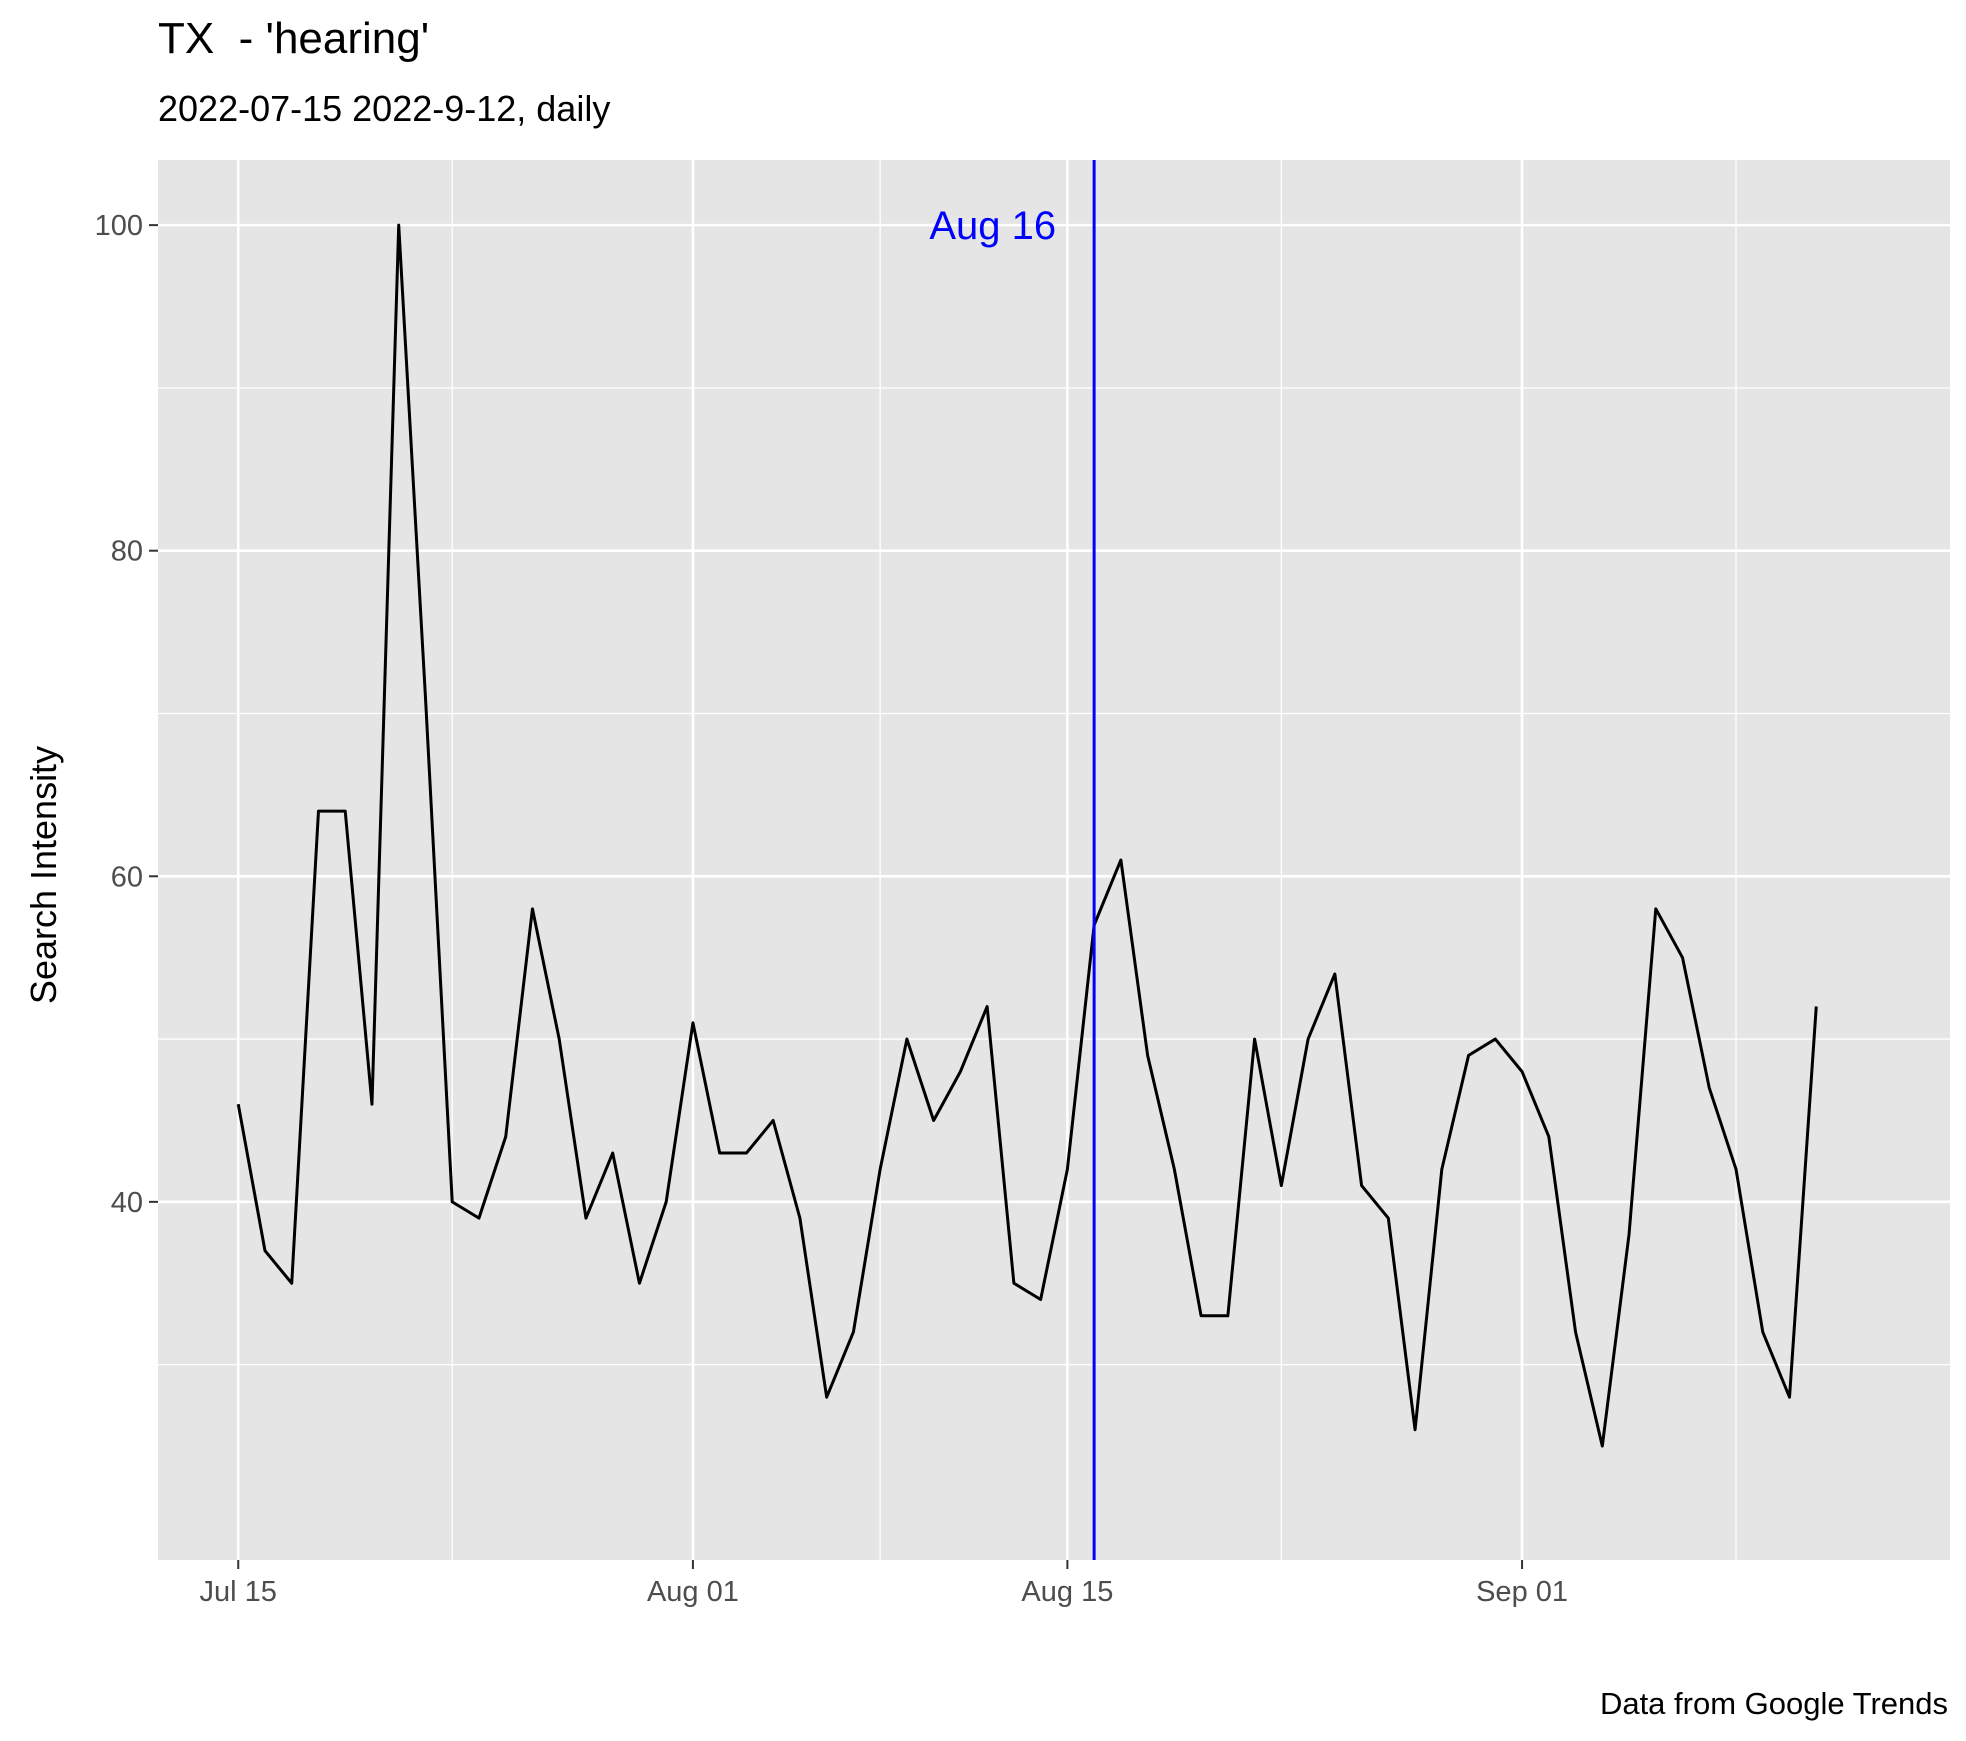  I want to click on y-tick-label: 40, so click(127, 1203).